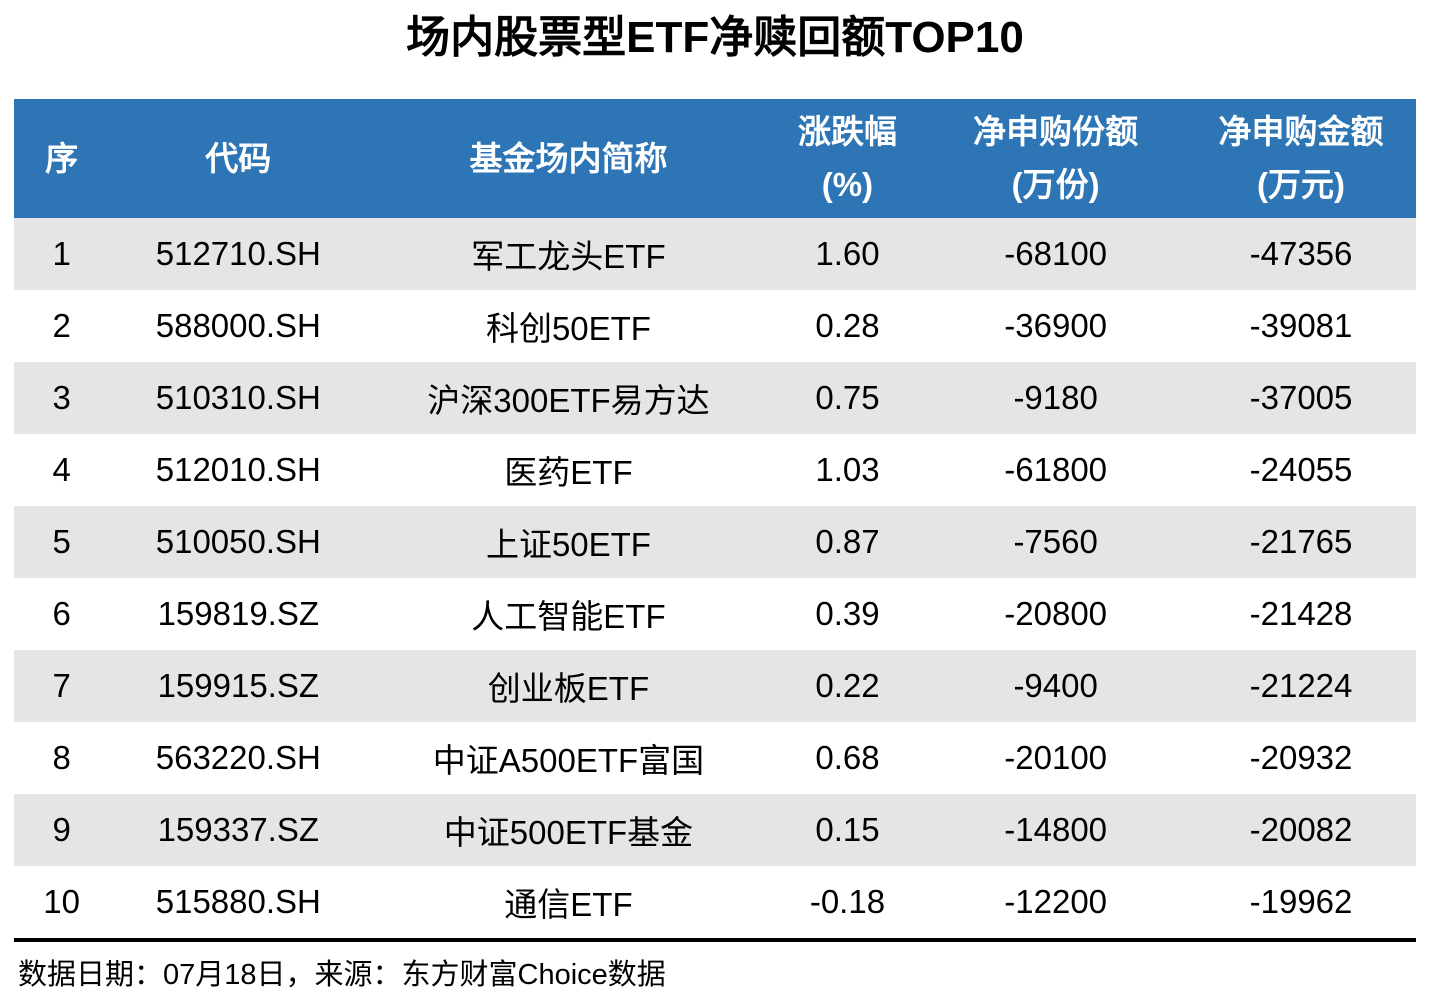  I want to click on table-cell: -37005, so click(1301, 397).